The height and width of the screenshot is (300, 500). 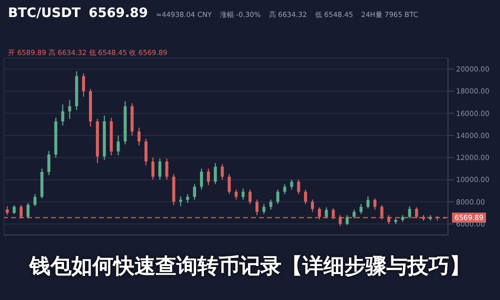 What do you see at coordinates (44, 13) in the screenshot?
I see `chart-subtitle: BTC/USDT` at bounding box center [44, 13].